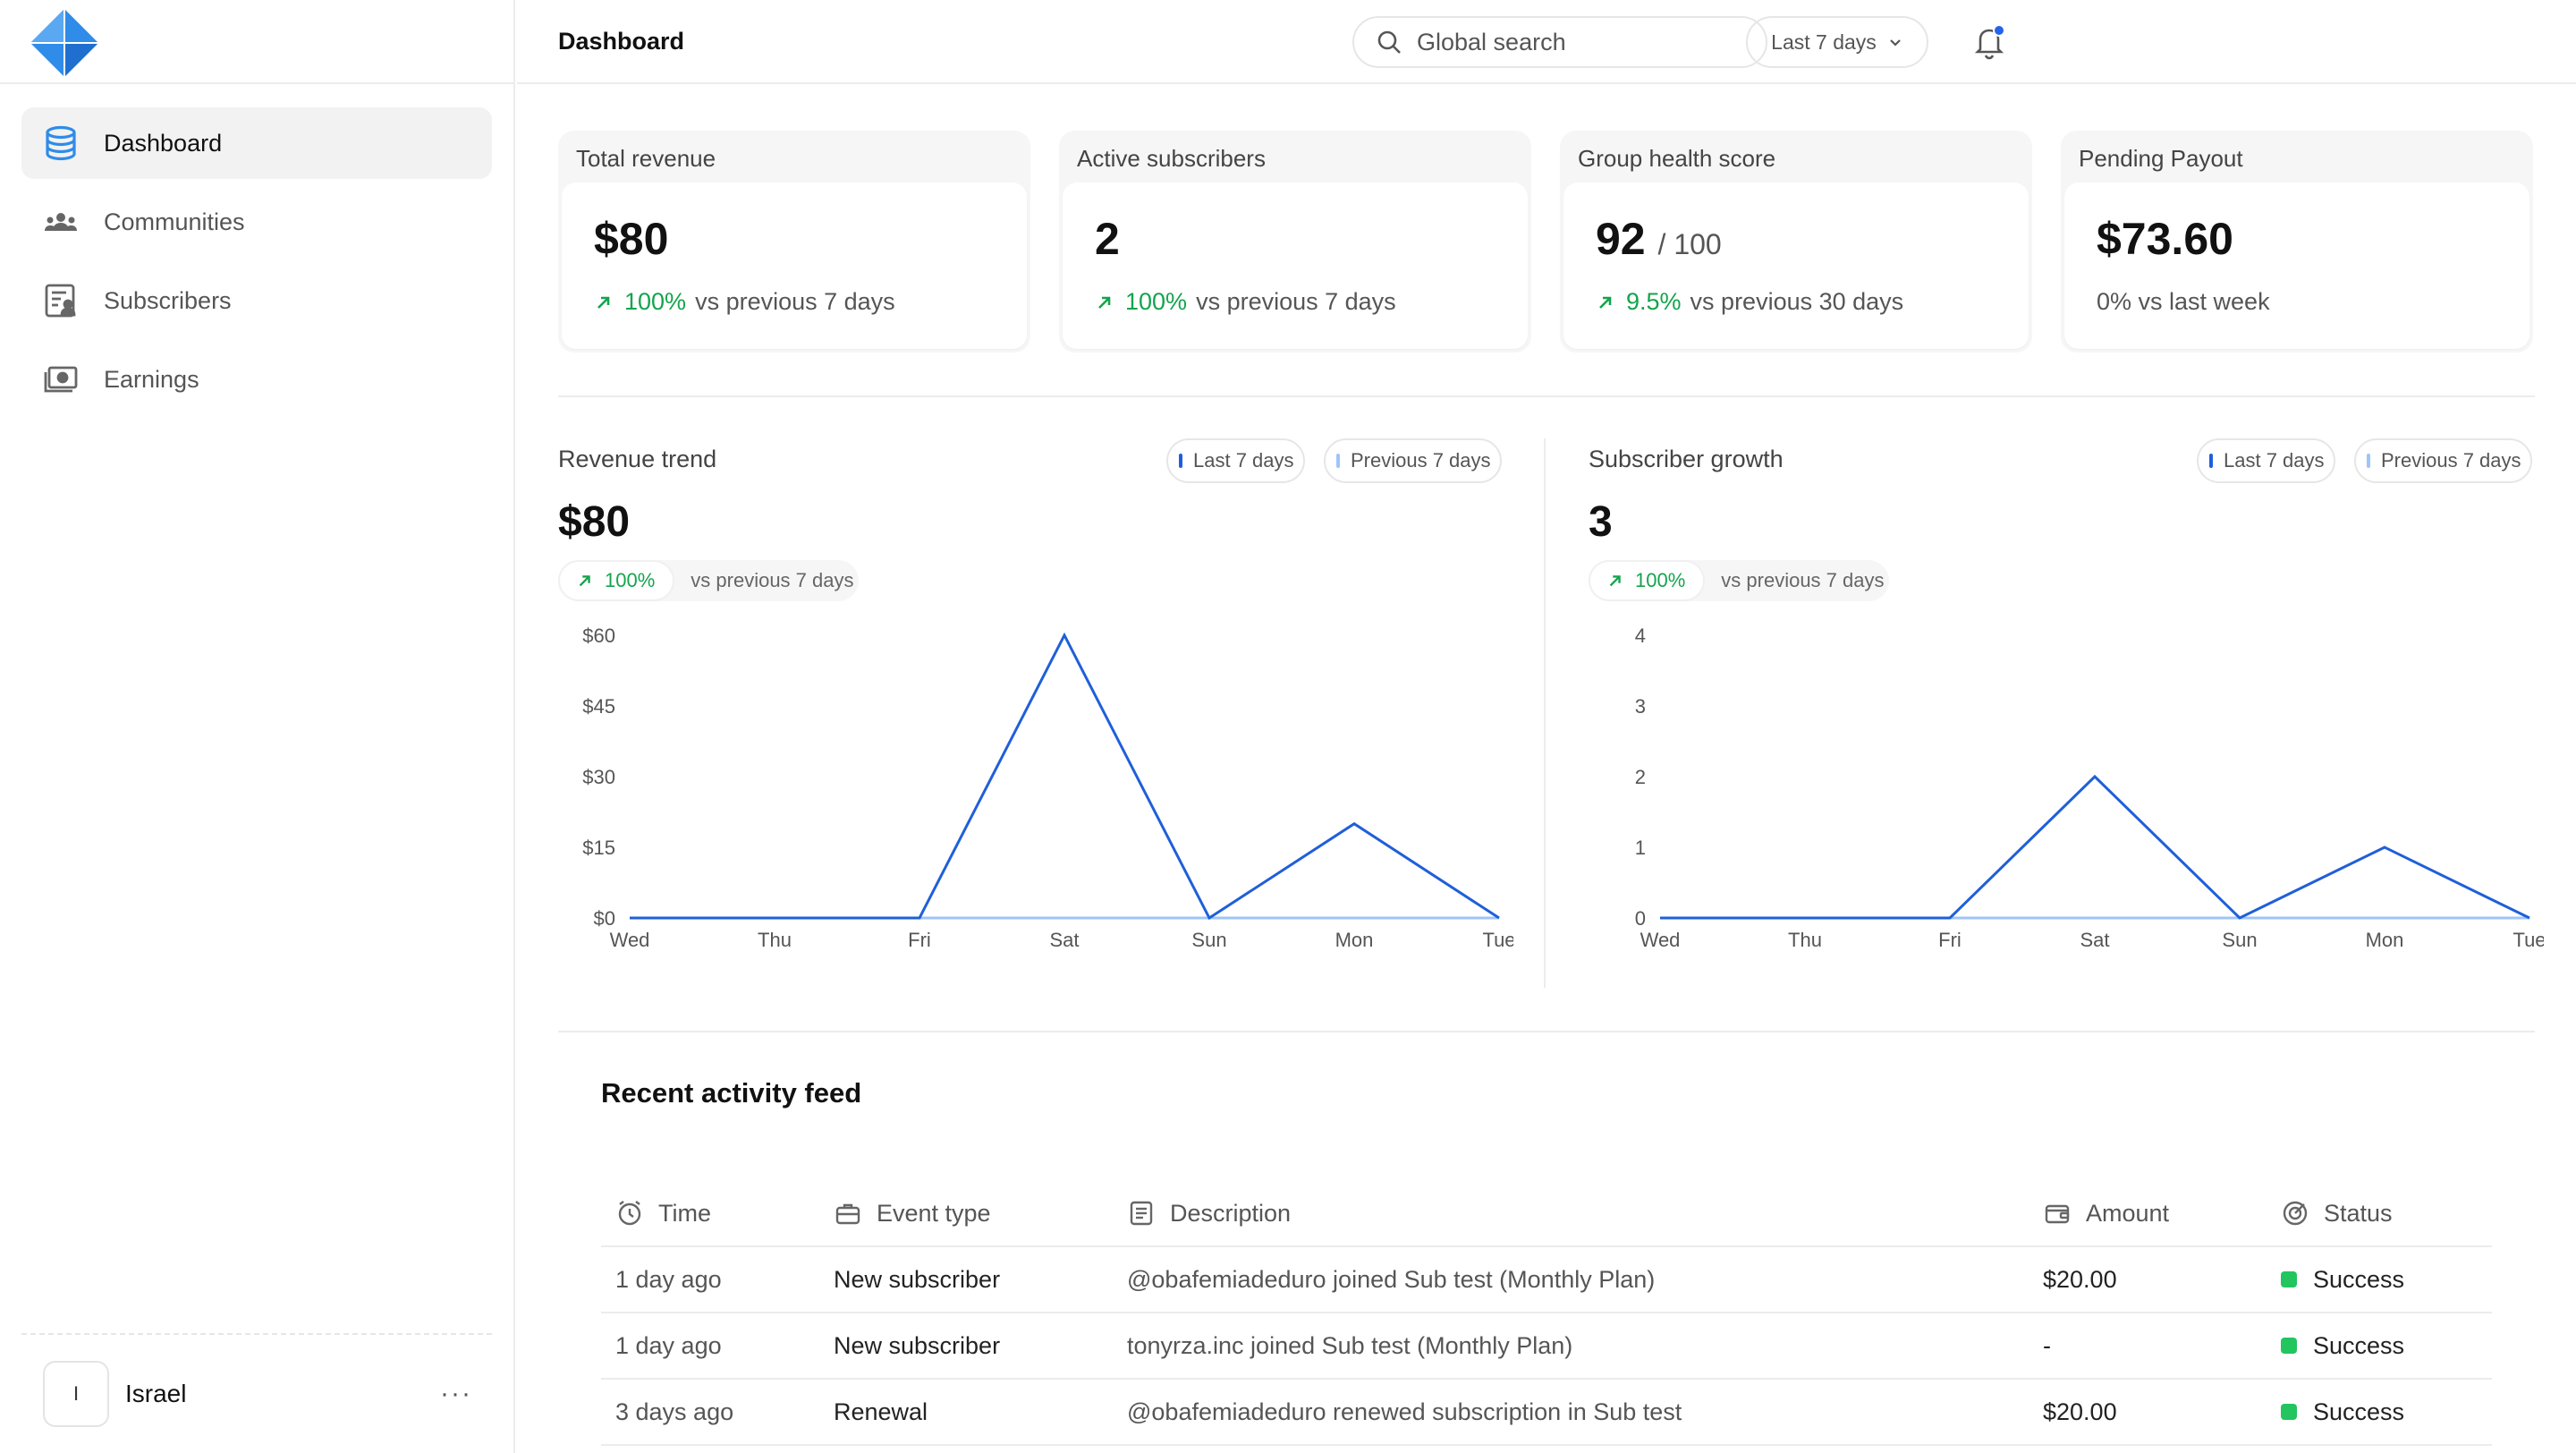 This screenshot has width=2576, height=1453. What do you see at coordinates (1208, 940) in the screenshot?
I see `x-tick-label: Sun` at bounding box center [1208, 940].